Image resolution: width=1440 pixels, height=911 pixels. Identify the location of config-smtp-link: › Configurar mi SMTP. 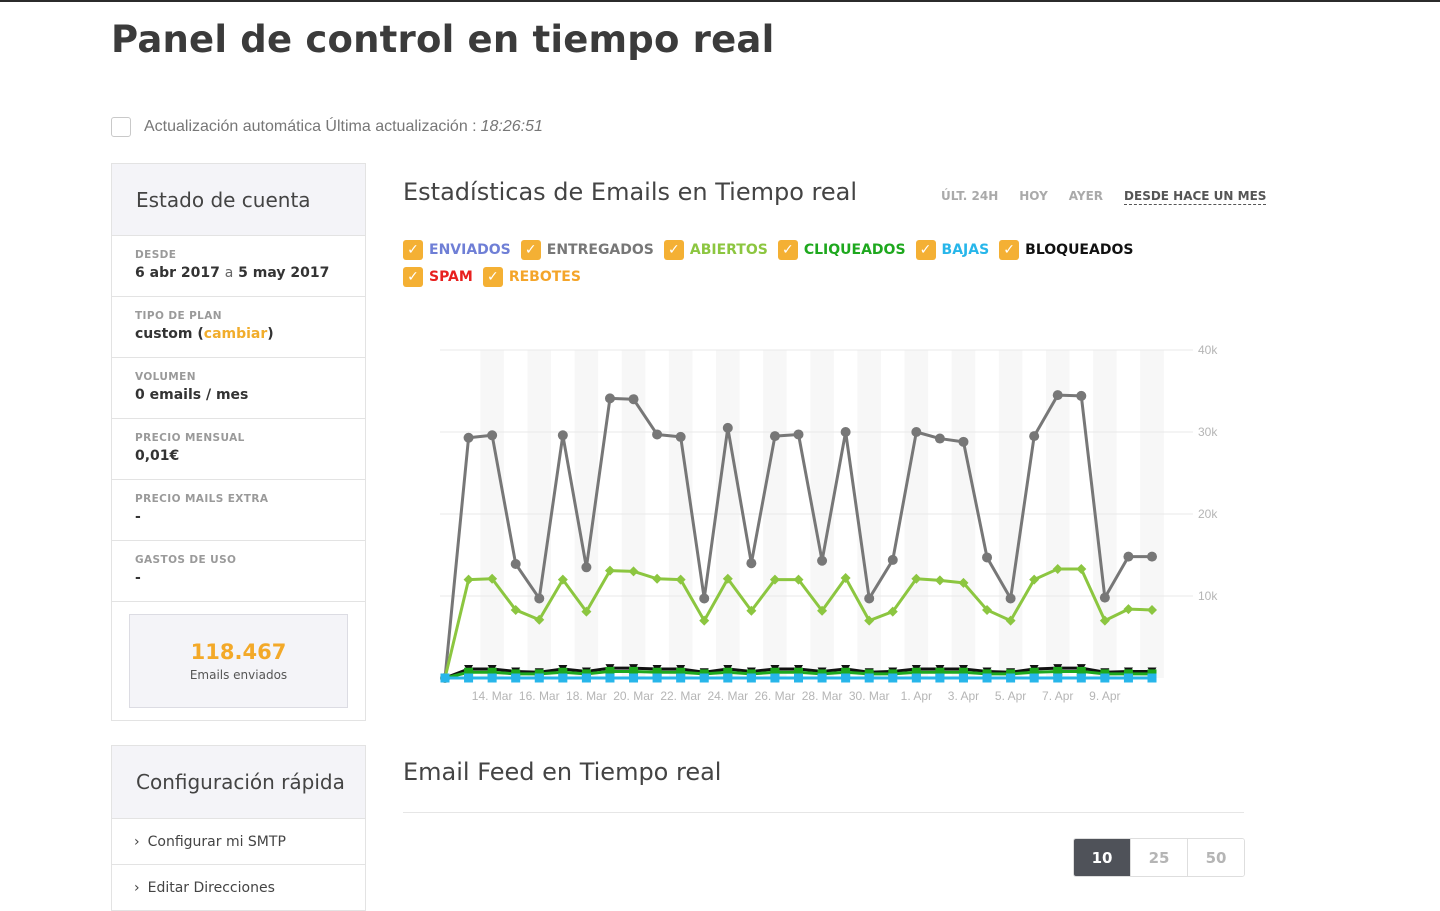
(238, 842).